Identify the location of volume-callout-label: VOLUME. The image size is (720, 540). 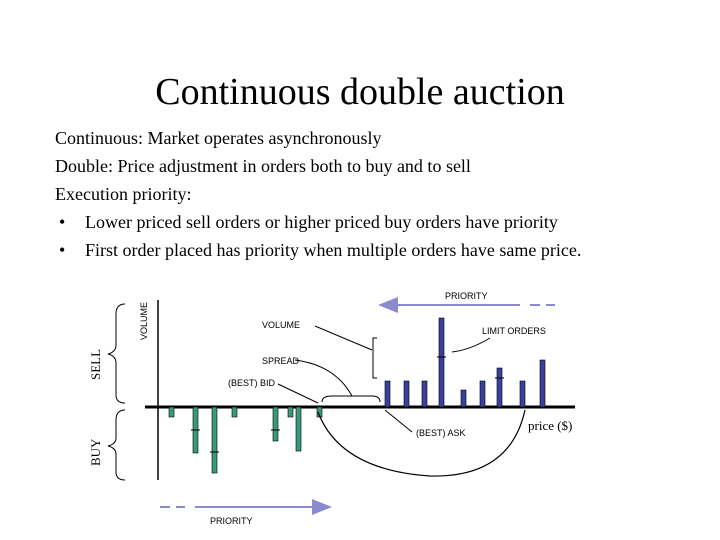
(281, 325).